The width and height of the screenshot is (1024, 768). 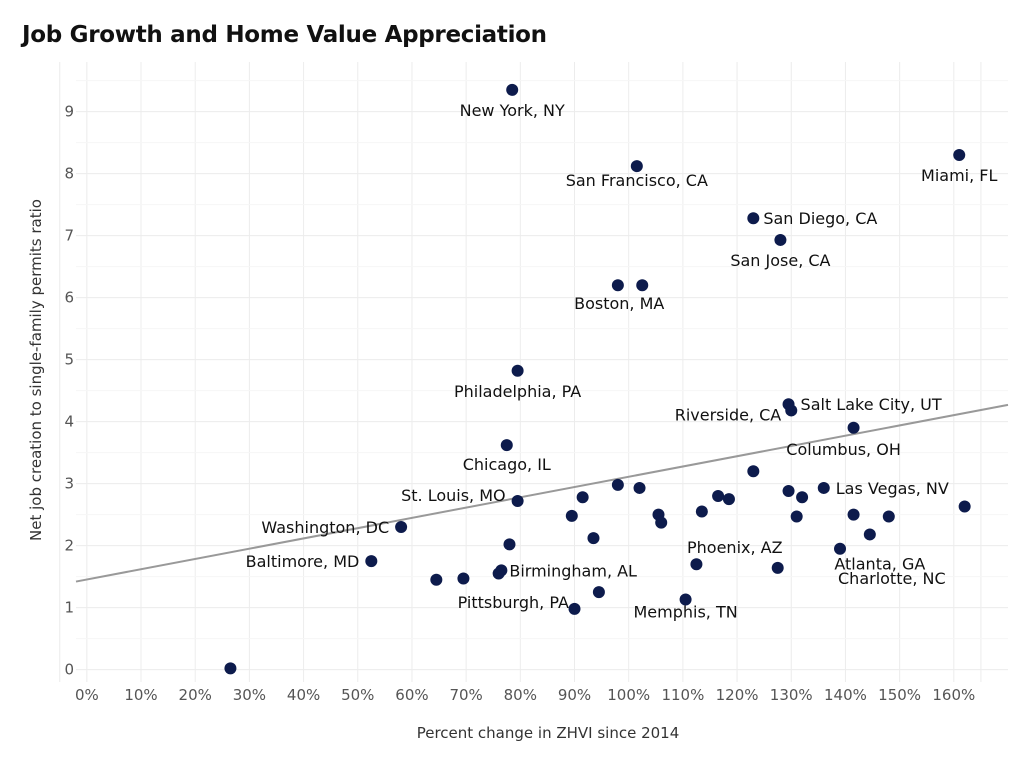 I want to click on y-tick-label: 0, so click(x=69, y=670).